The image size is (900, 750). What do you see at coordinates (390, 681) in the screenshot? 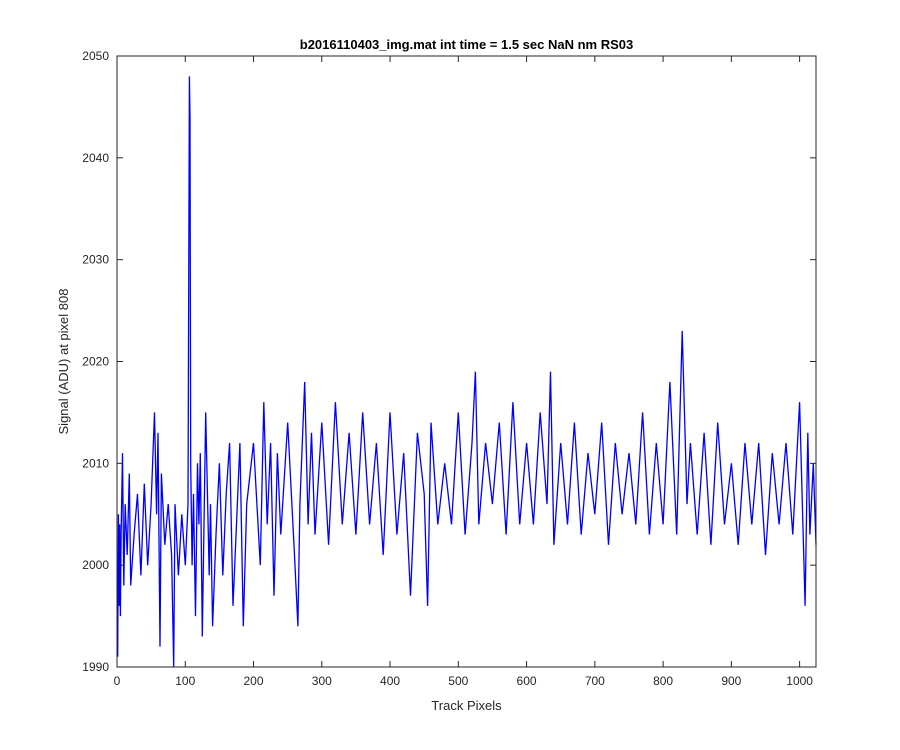
I see `x-tick-label: 400` at bounding box center [390, 681].